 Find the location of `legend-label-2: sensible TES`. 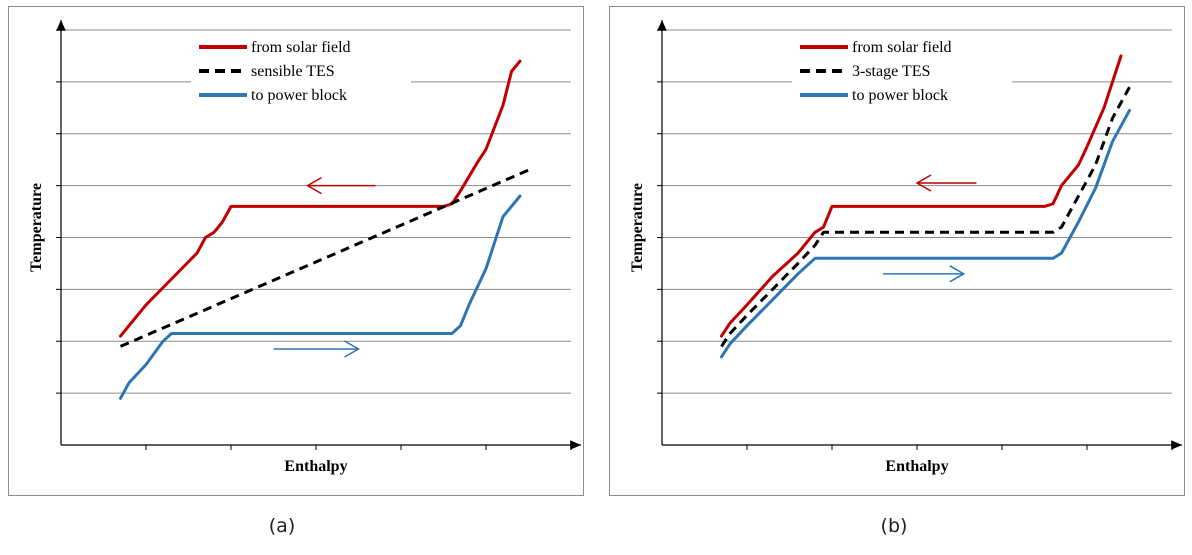

legend-label-2: sensible TES is located at coordinates (293, 71).